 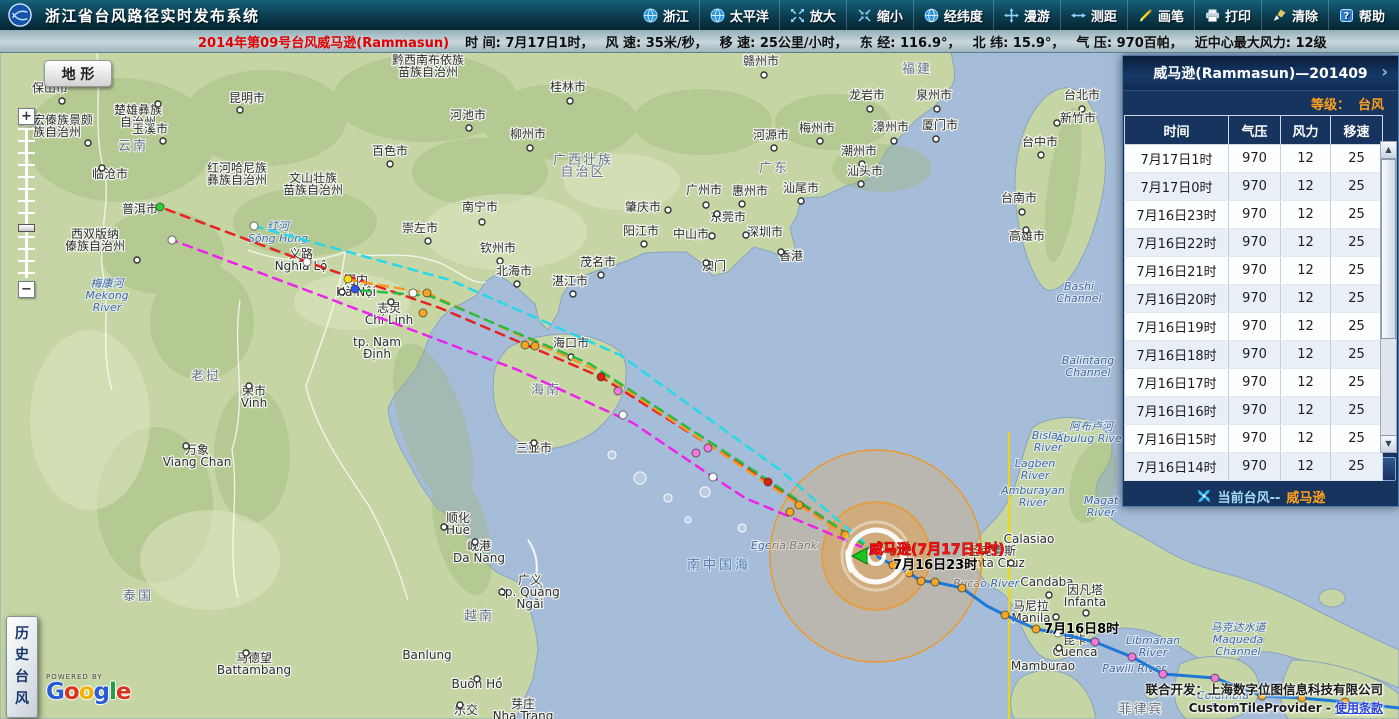 What do you see at coordinates (1253, 410) in the screenshot?
I see `table-row: 7月16日16时 970 12 25` at bounding box center [1253, 410].